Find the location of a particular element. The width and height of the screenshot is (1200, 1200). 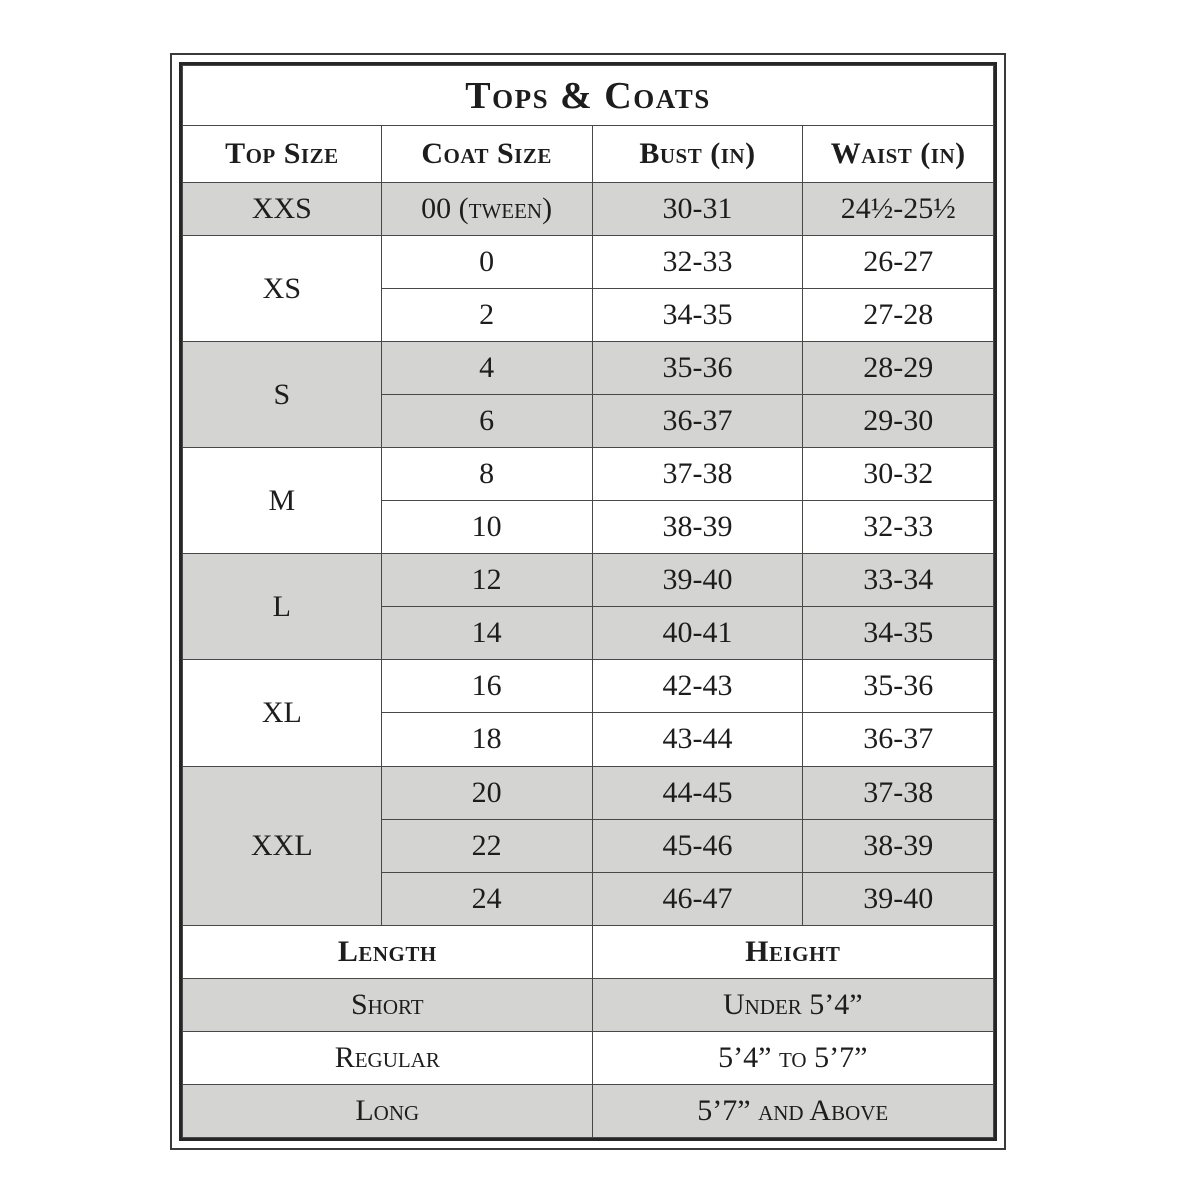

top-size-cell: S is located at coordinates (282, 395).